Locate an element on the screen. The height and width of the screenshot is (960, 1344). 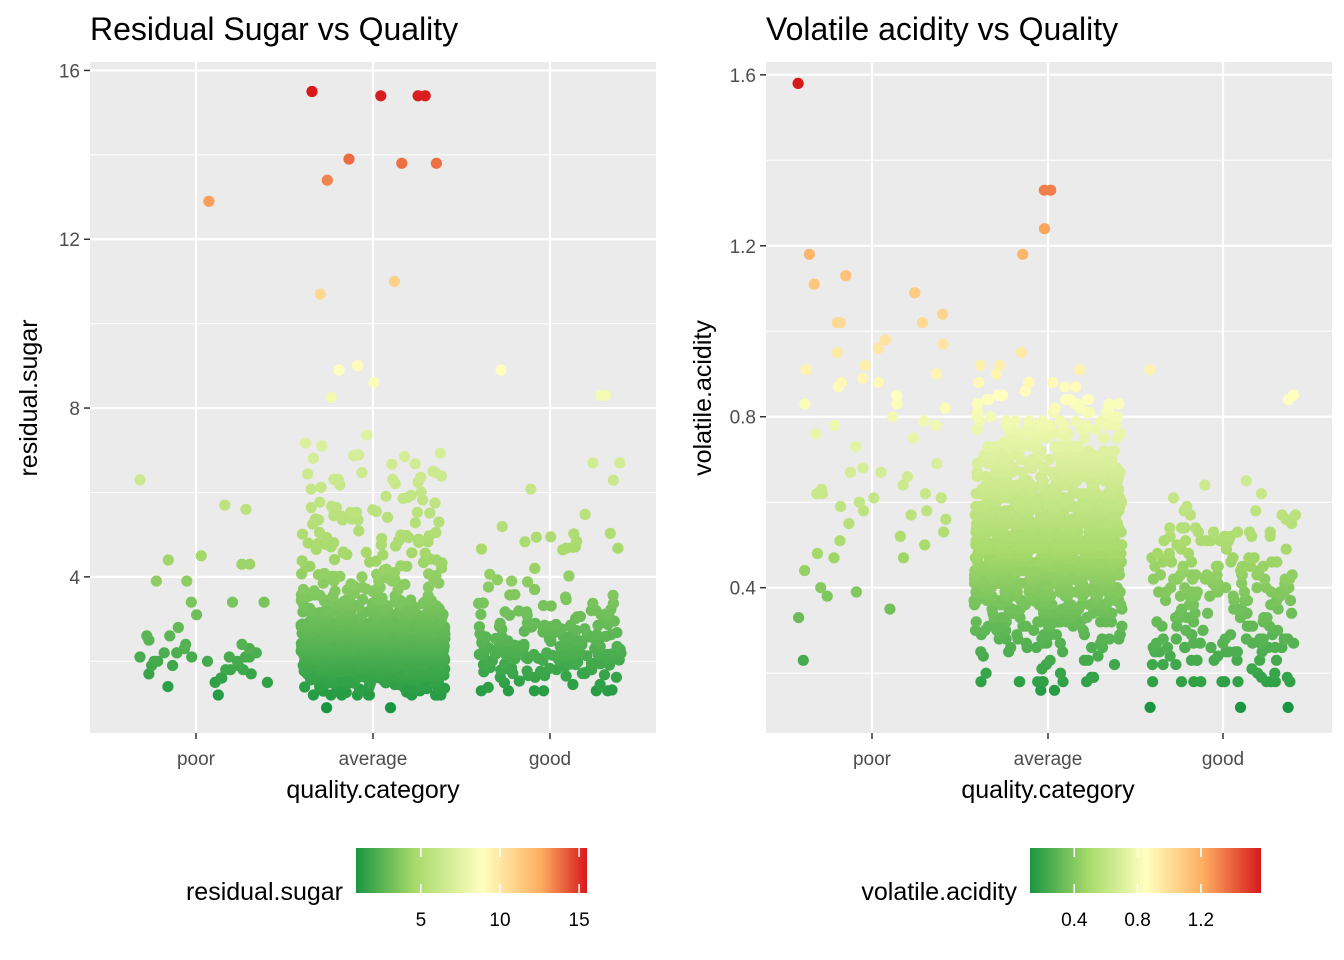
legend-tick-label: 1.2 is located at coordinates (1201, 920).